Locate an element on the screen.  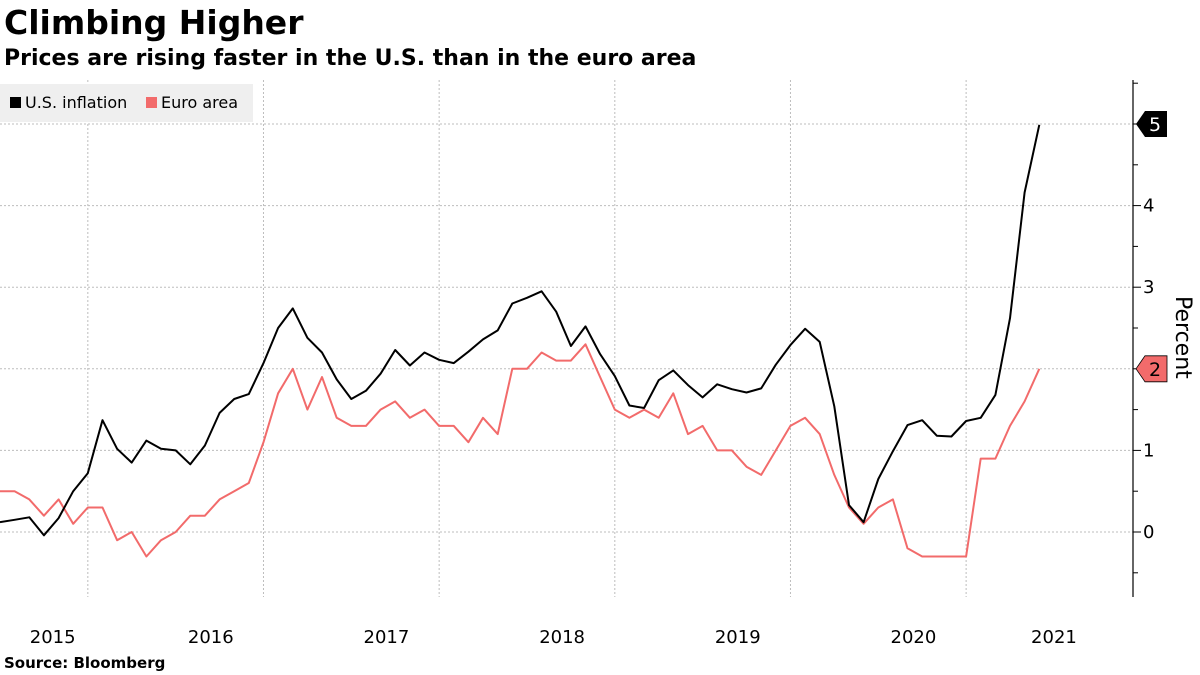
euro-end-tag is located at coordinates (1151, 369).